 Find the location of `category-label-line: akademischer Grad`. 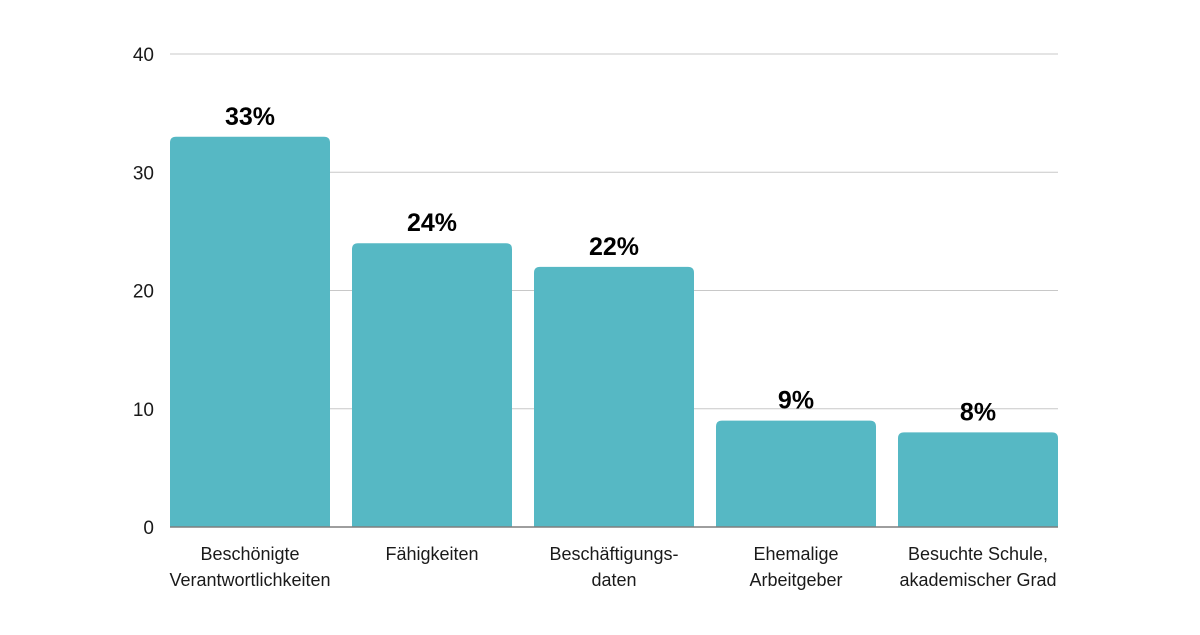

category-label-line: akademischer Grad is located at coordinates (977, 580).